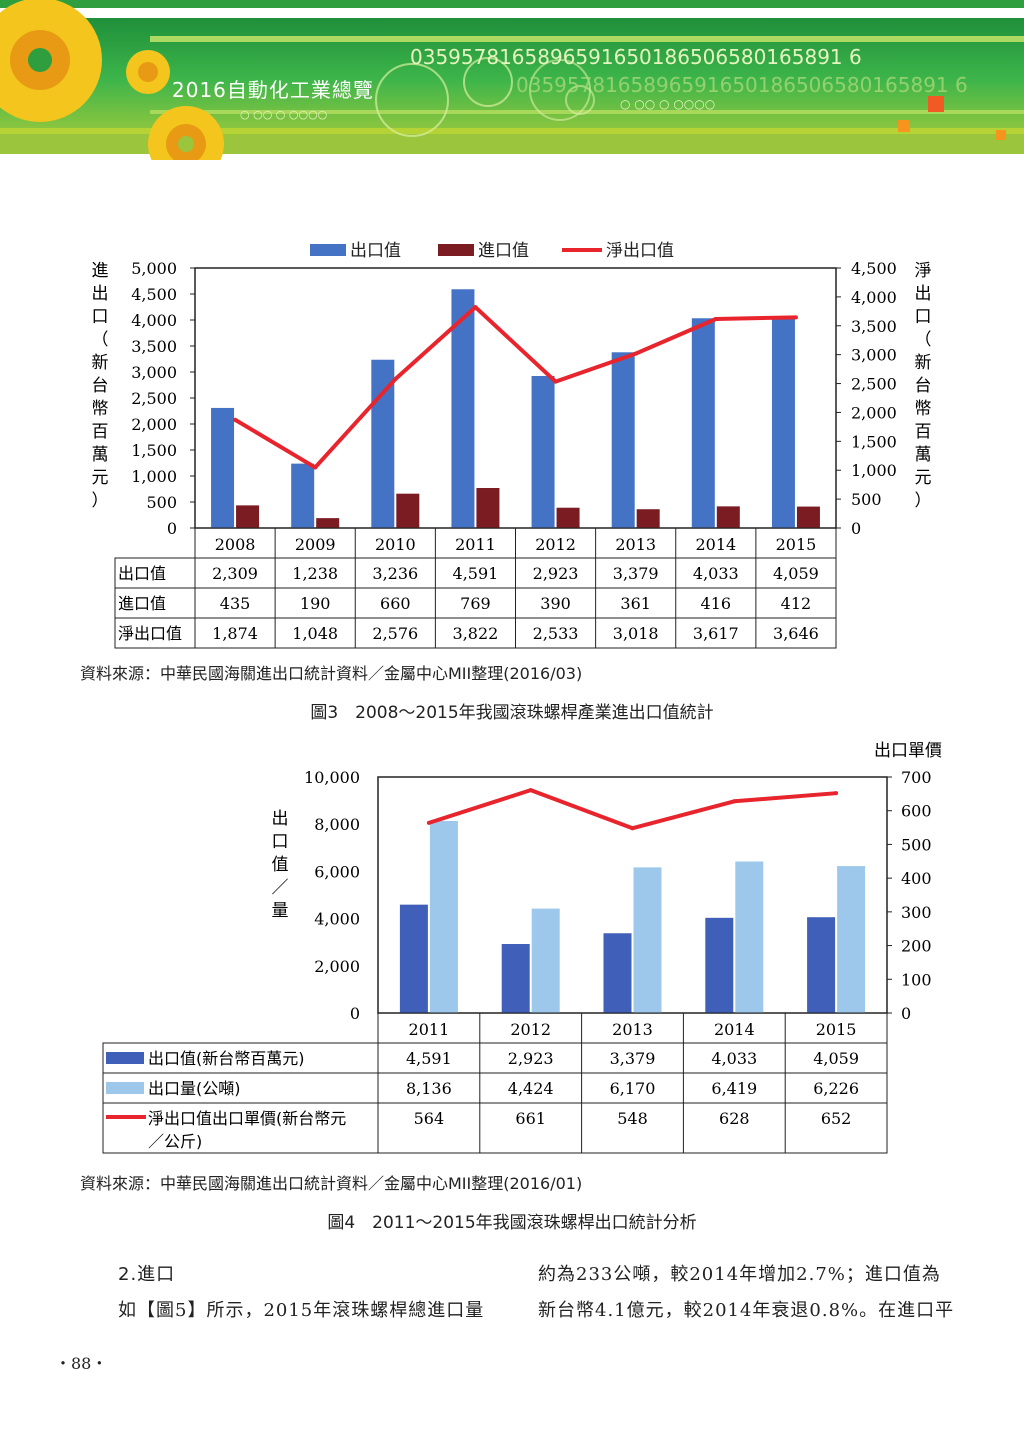 Image resolution: width=1024 pixels, height=1437 pixels. I want to click on legend-label: 出口值, so click(375, 251).